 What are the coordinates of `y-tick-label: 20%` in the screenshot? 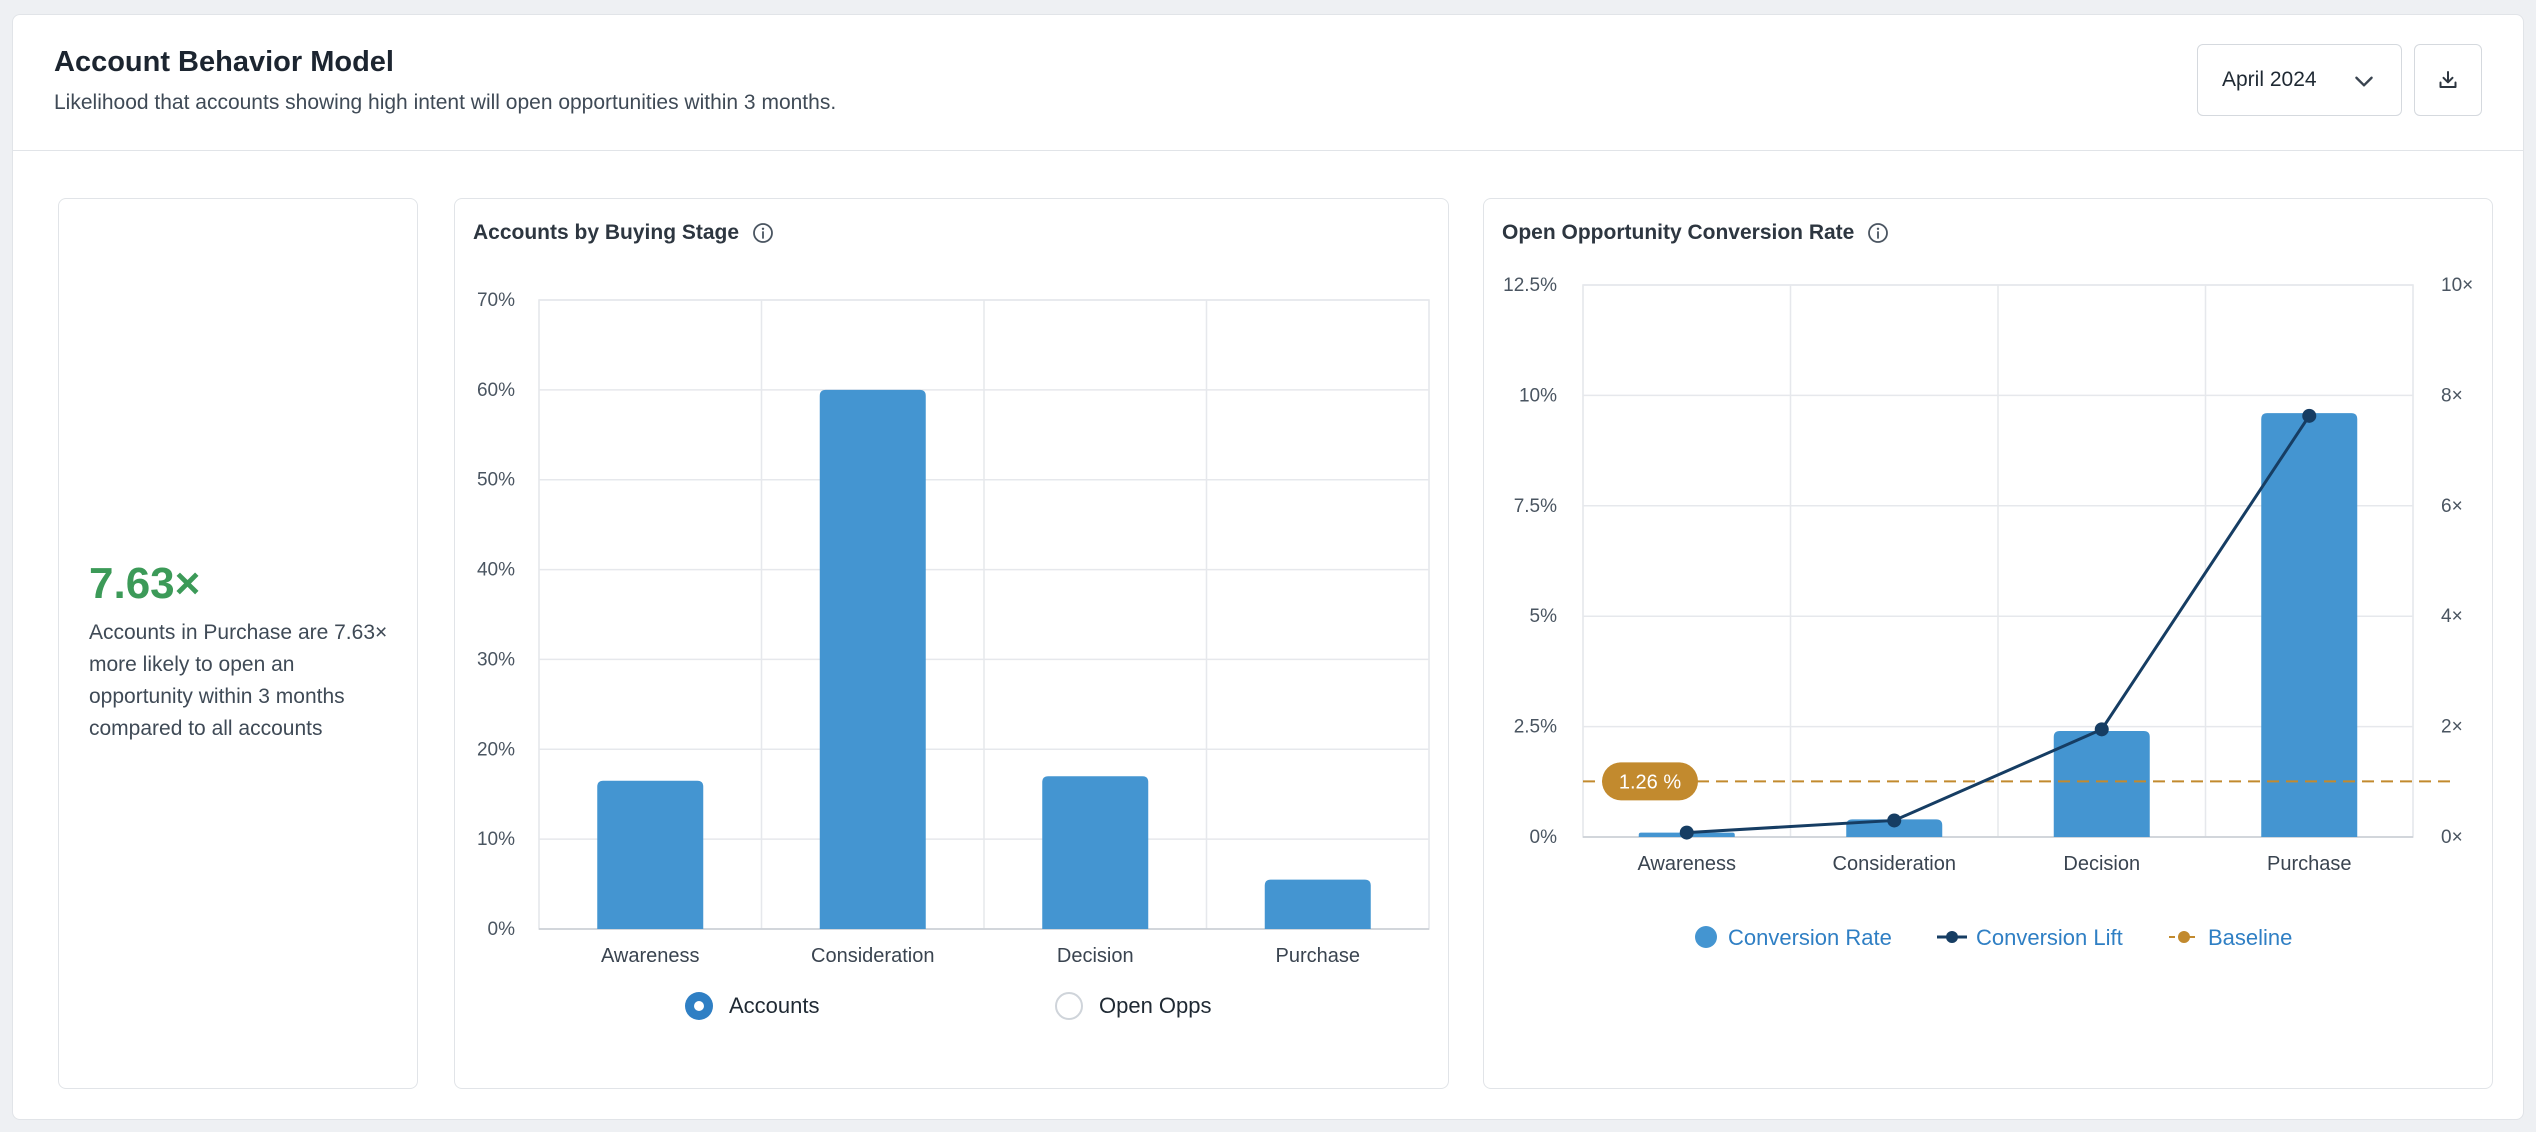 It's located at (496, 749).